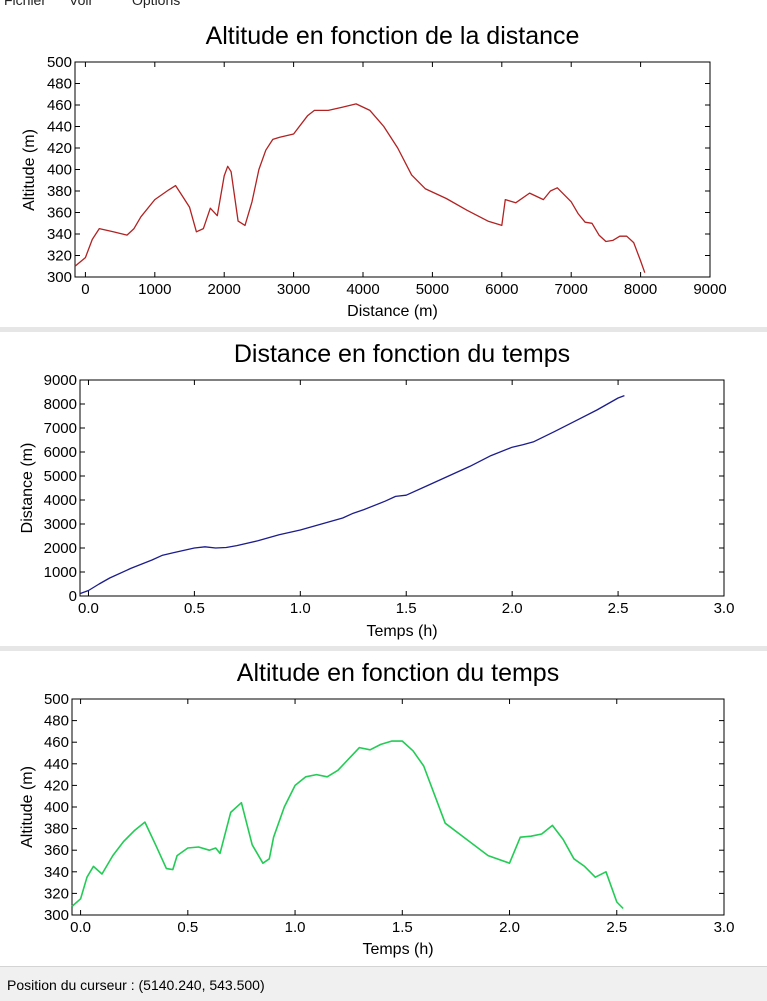  Describe the element at coordinates (56, 785) in the screenshot. I see `chart-time-y-tick-label: 420` at that location.